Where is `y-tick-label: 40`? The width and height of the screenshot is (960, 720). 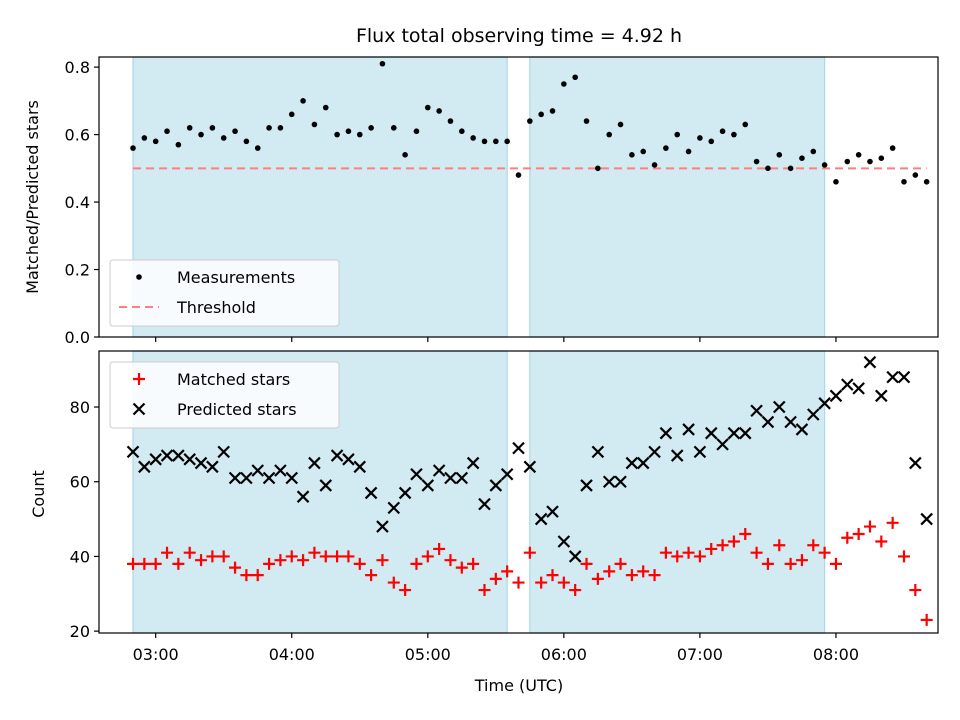 y-tick-label: 40 is located at coordinates (80, 556).